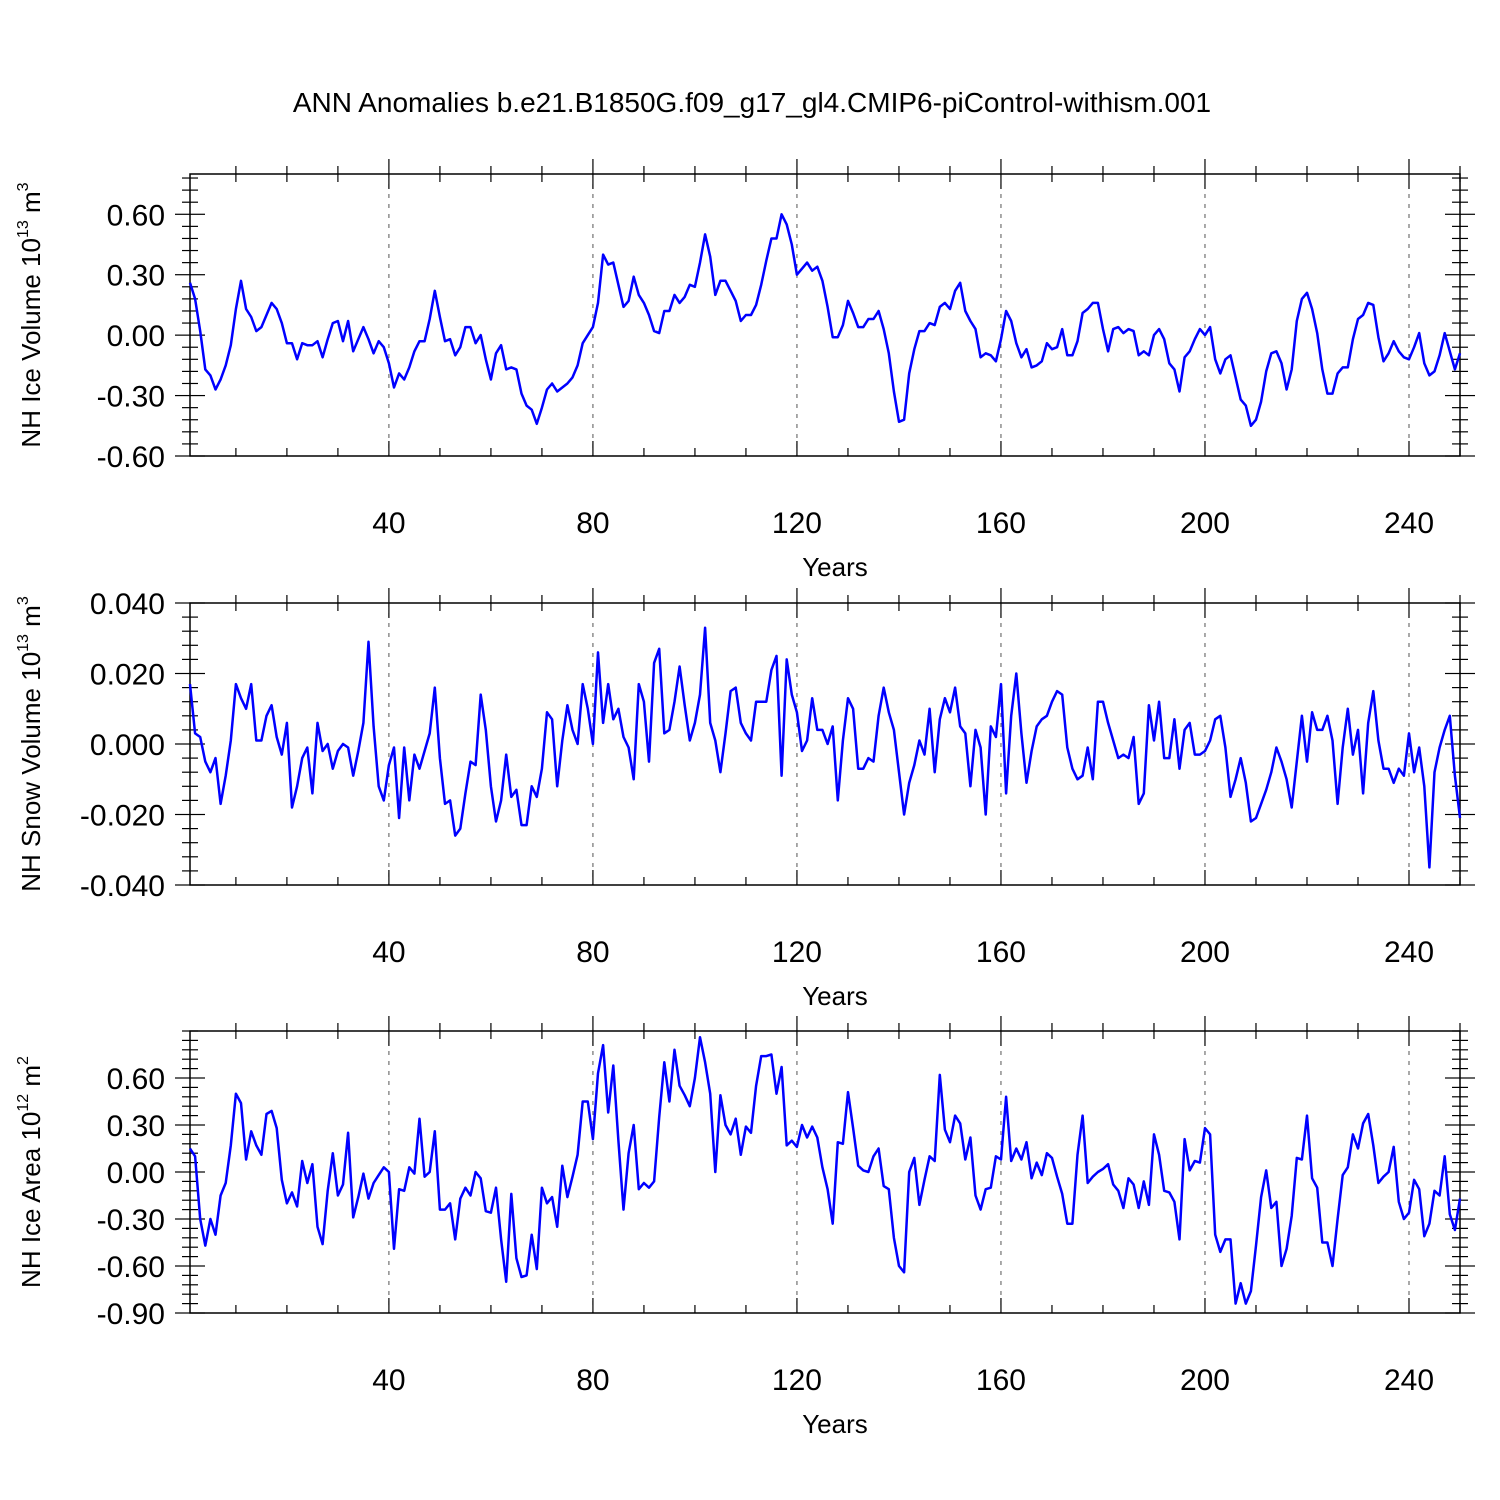  I want to click on y-axis-label: NH Snow Volume 1013 m3, so click(30, 744).